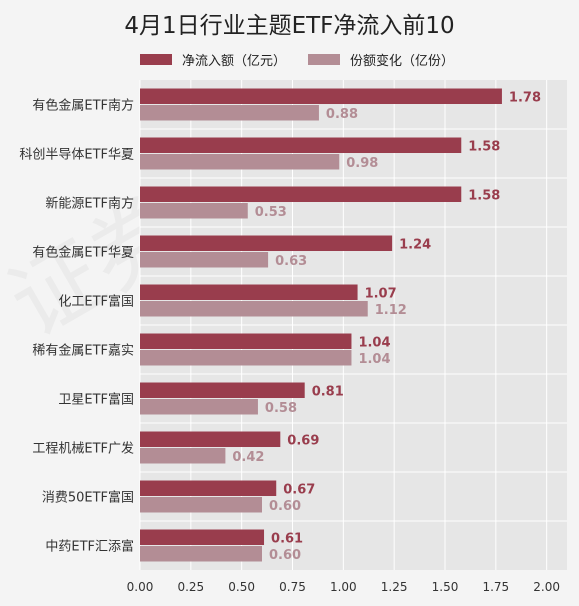 This screenshot has height=606, width=579. What do you see at coordinates (394, 587) in the screenshot?
I see `x-tick-label: 1.25` at bounding box center [394, 587].